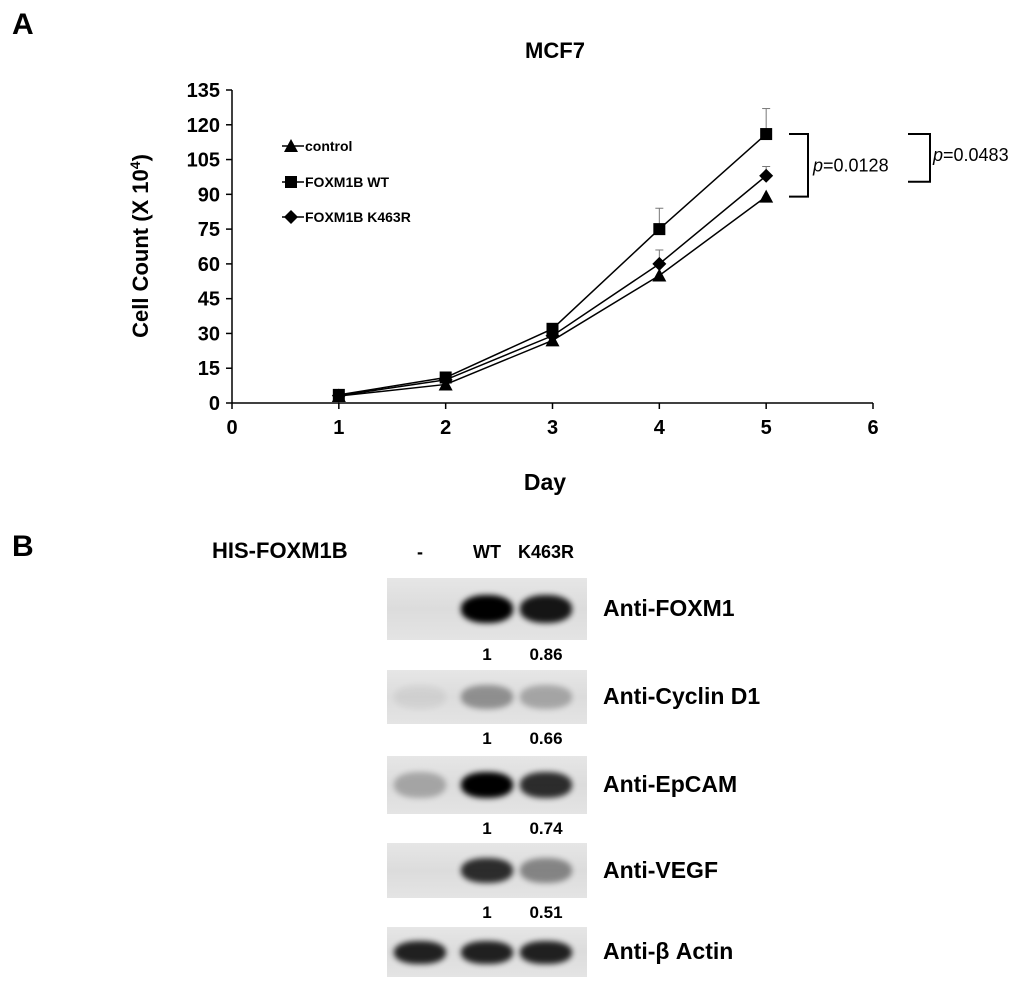  What do you see at coordinates (214, 404) in the screenshot?
I see `y-tick-label: 0` at bounding box center [214, 404].